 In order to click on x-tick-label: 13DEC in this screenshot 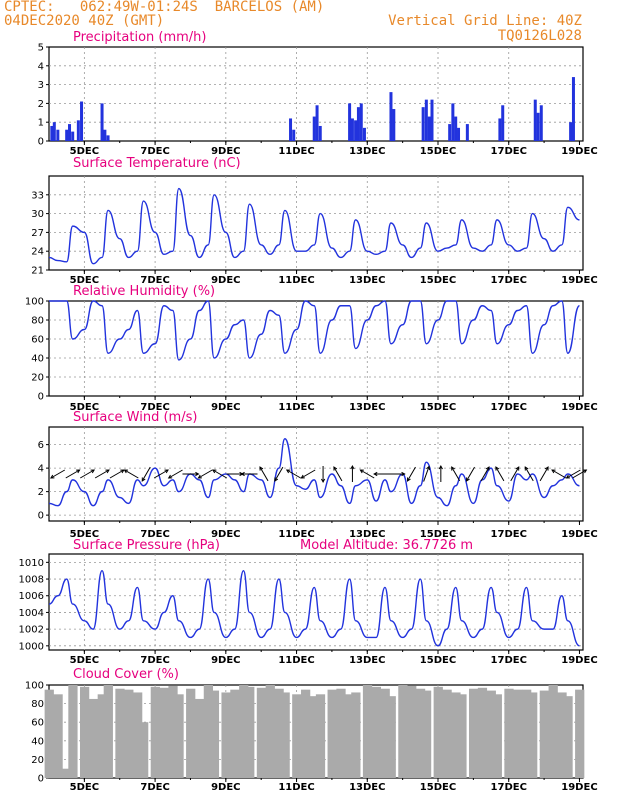, I will do `click(367, 787)`.